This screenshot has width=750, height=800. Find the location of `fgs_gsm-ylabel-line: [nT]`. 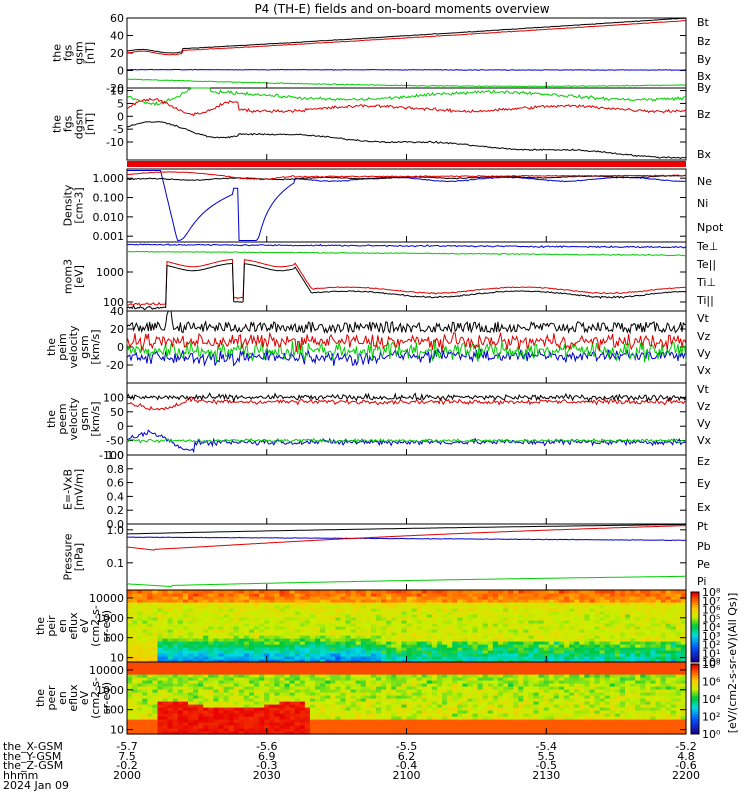

fgs_gsm-ylabel-line: [nT] is located at coordinates (90, 53).